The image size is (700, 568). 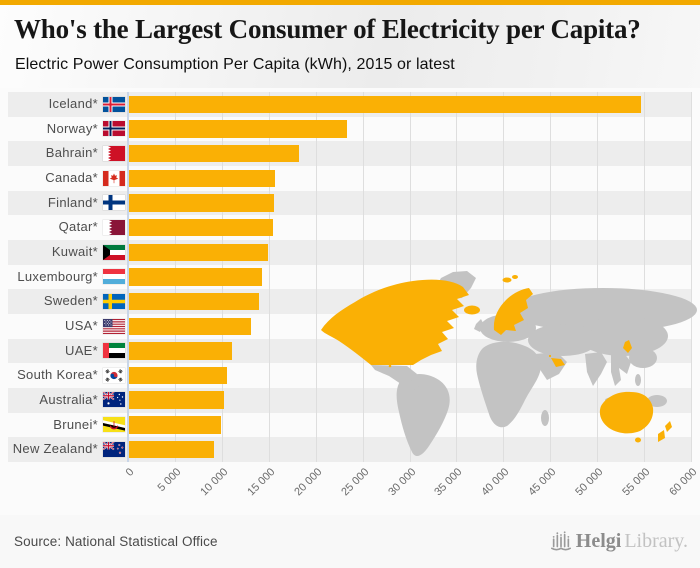 I want to click on bar-luxembourg, so click(x=195, y=277).